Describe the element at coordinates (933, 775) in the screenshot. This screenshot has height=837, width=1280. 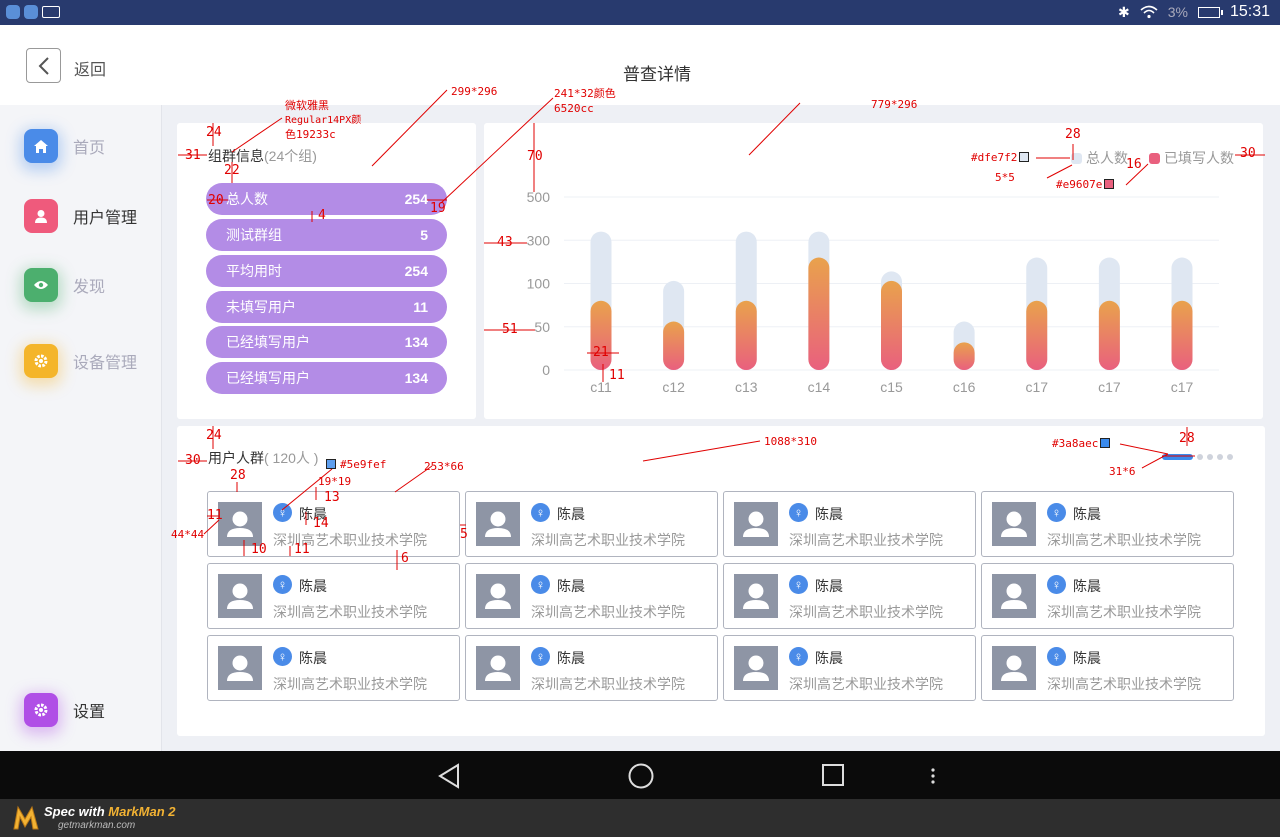
I see `menu-dots-icon` at that location.